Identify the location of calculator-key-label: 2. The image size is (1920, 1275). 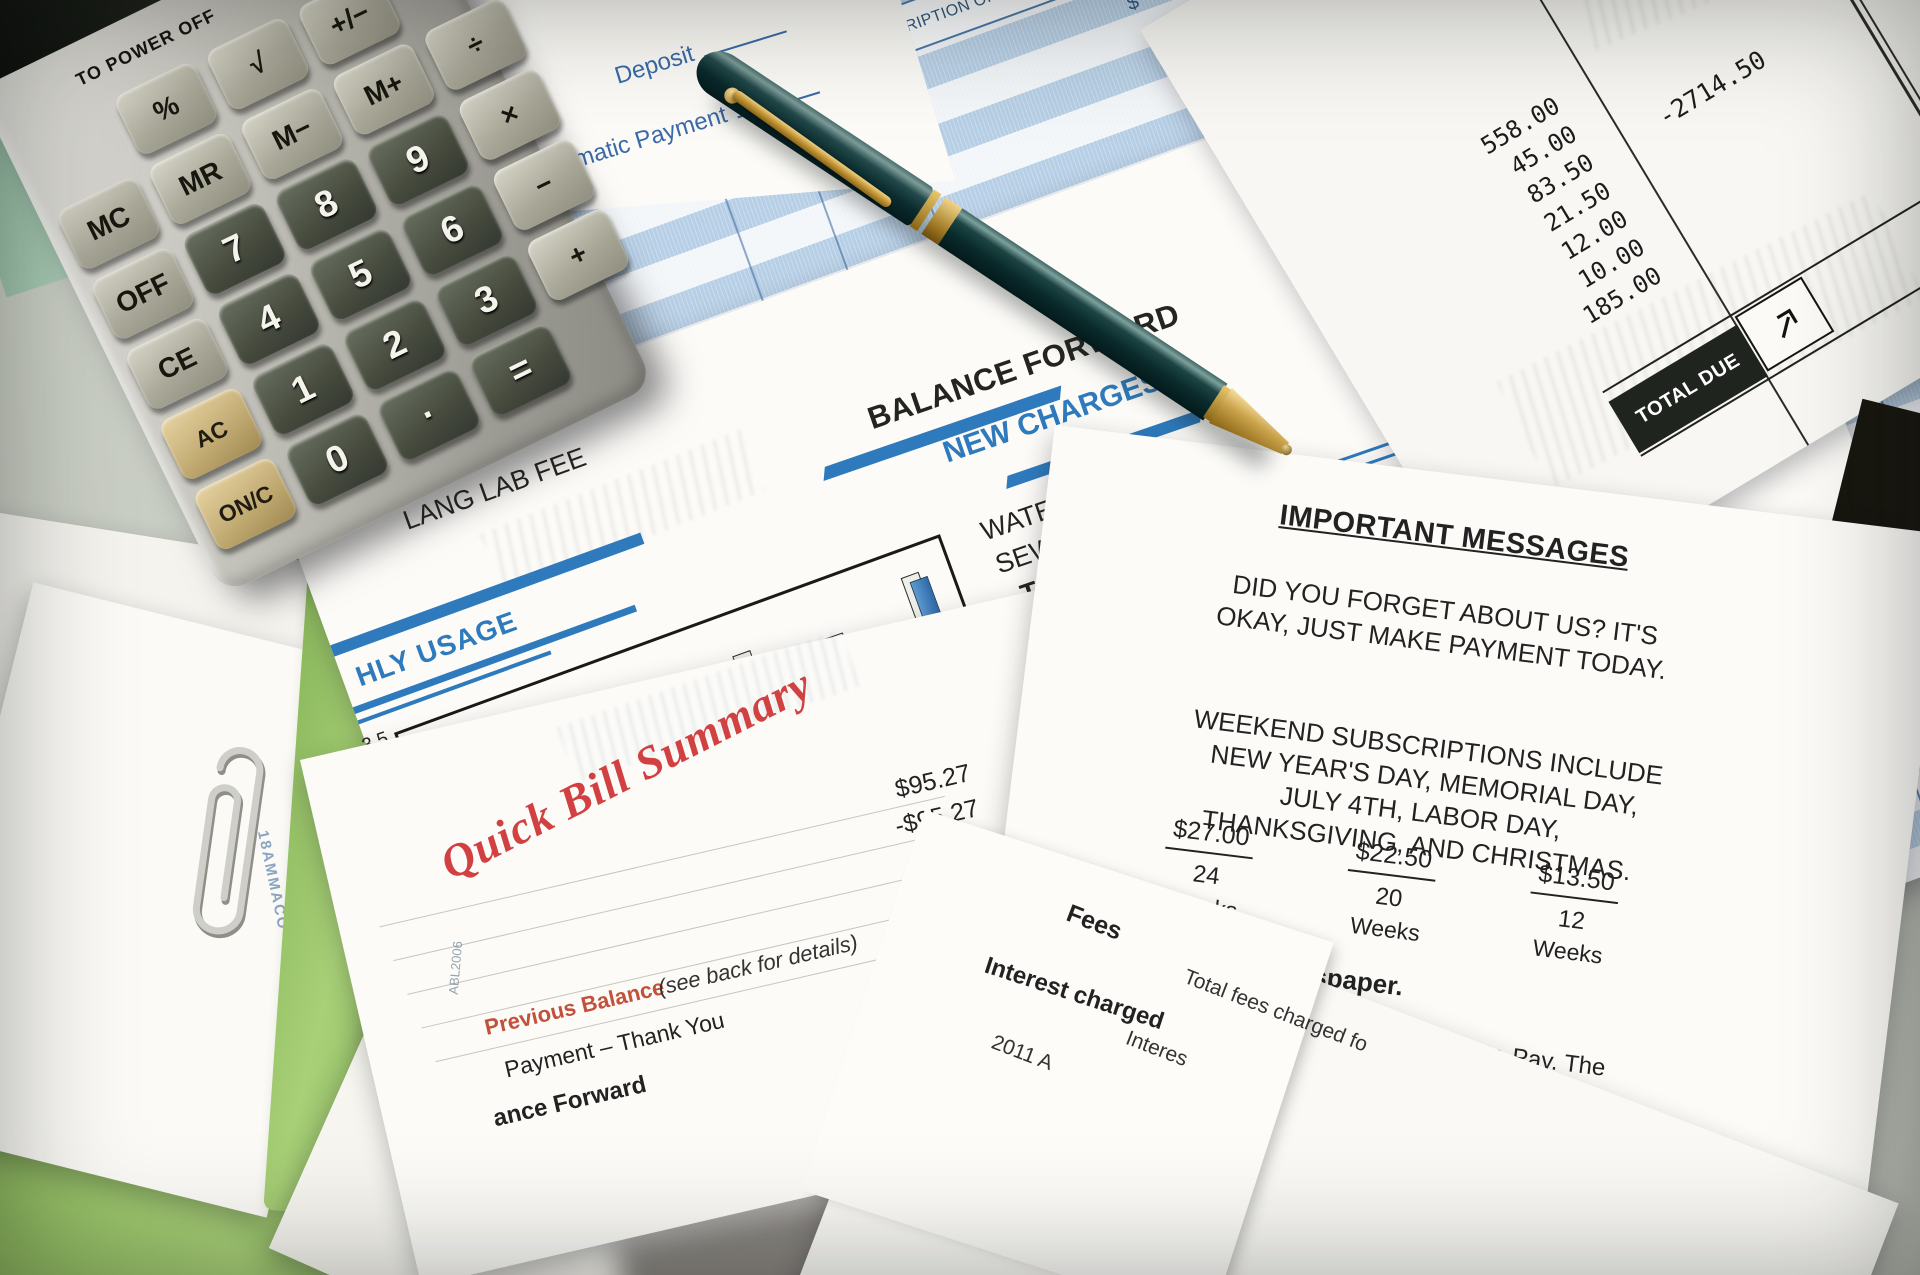
(394, 344).